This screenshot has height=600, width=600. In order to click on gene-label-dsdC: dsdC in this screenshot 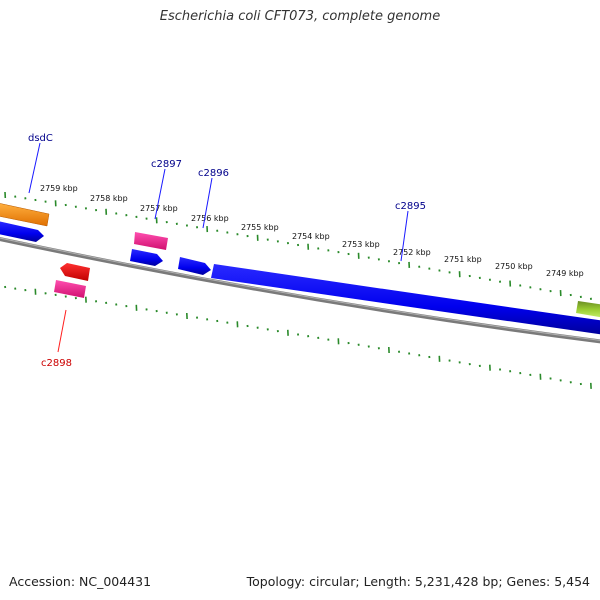, I will do `click(40, 138)`.